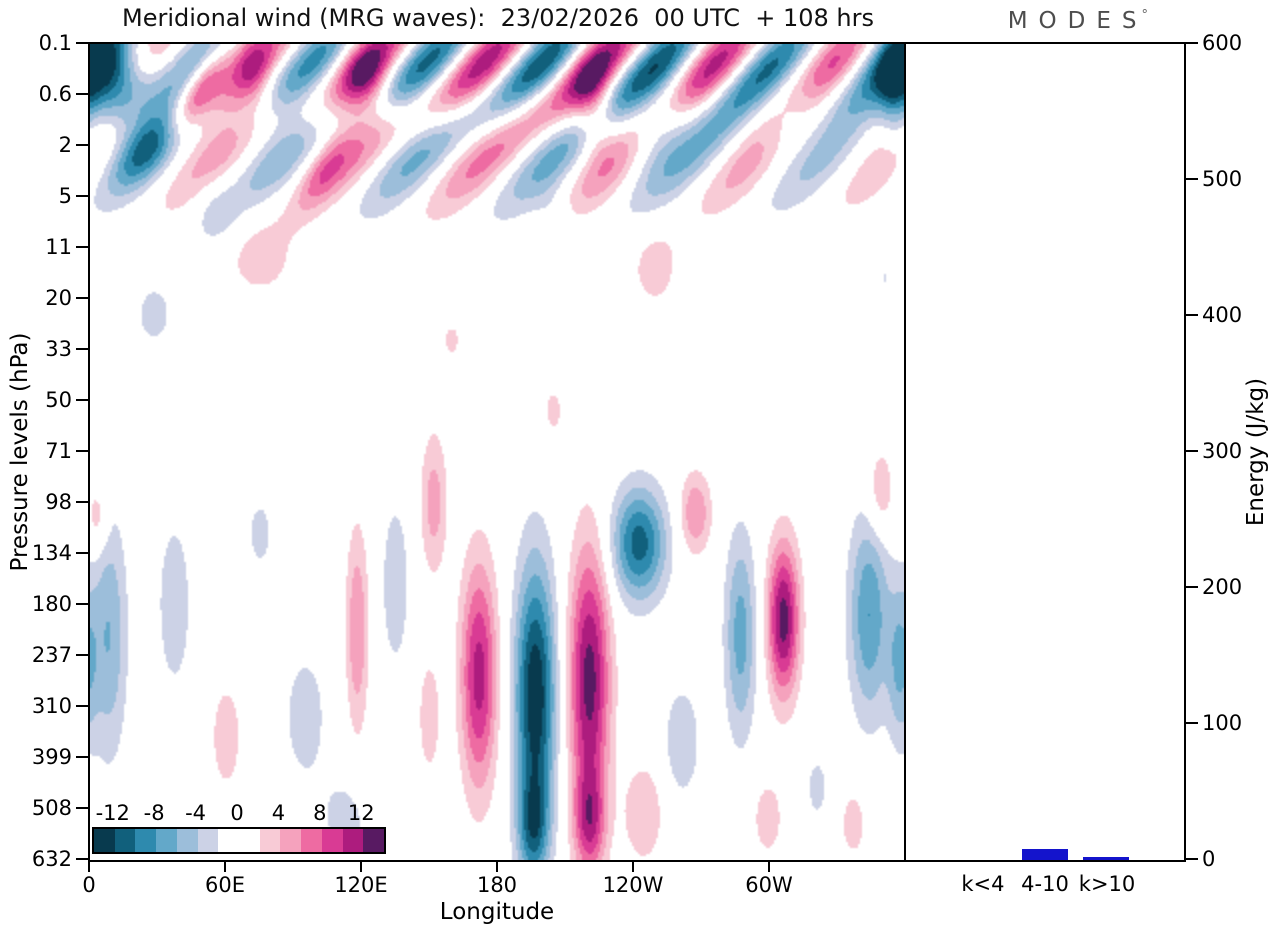 The image size is (1280, 930). What do you see at coordinates (58, 247) in the screenshot?
I see `pressure-tick-label: 11` at bounding box center [58, 247].